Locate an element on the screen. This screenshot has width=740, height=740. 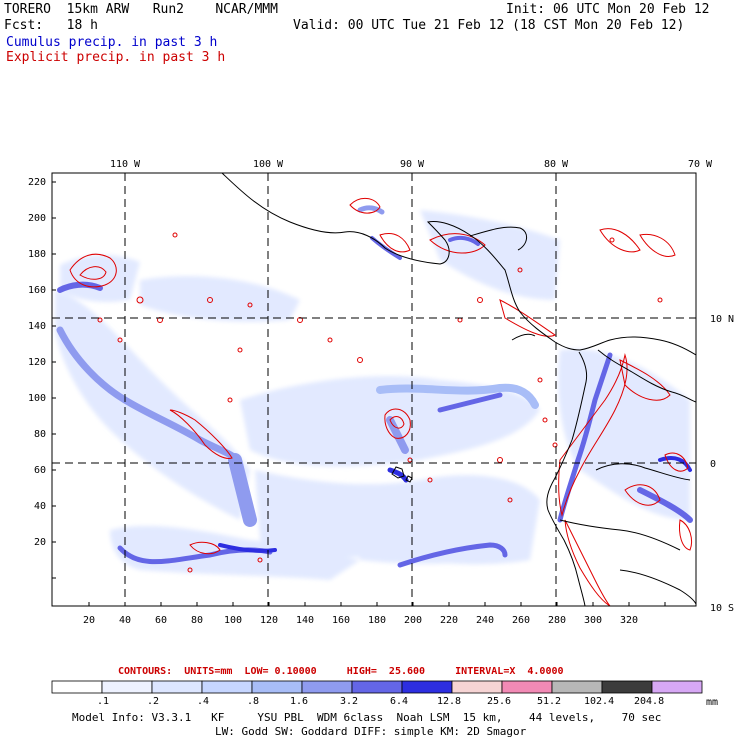
colorbar-label: .2 is located at coordinates (153, 701).